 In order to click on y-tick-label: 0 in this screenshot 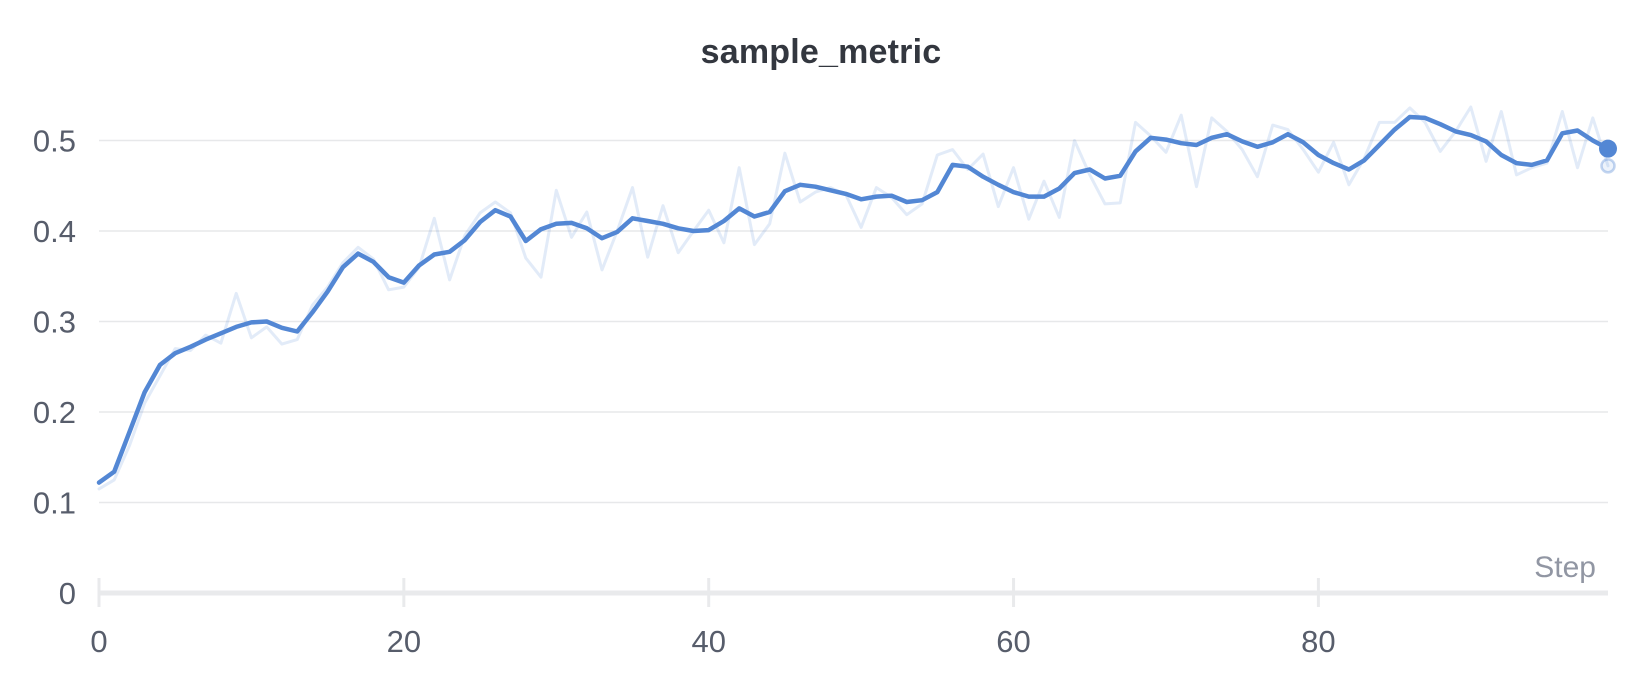, I will do `click(67, 593)`.